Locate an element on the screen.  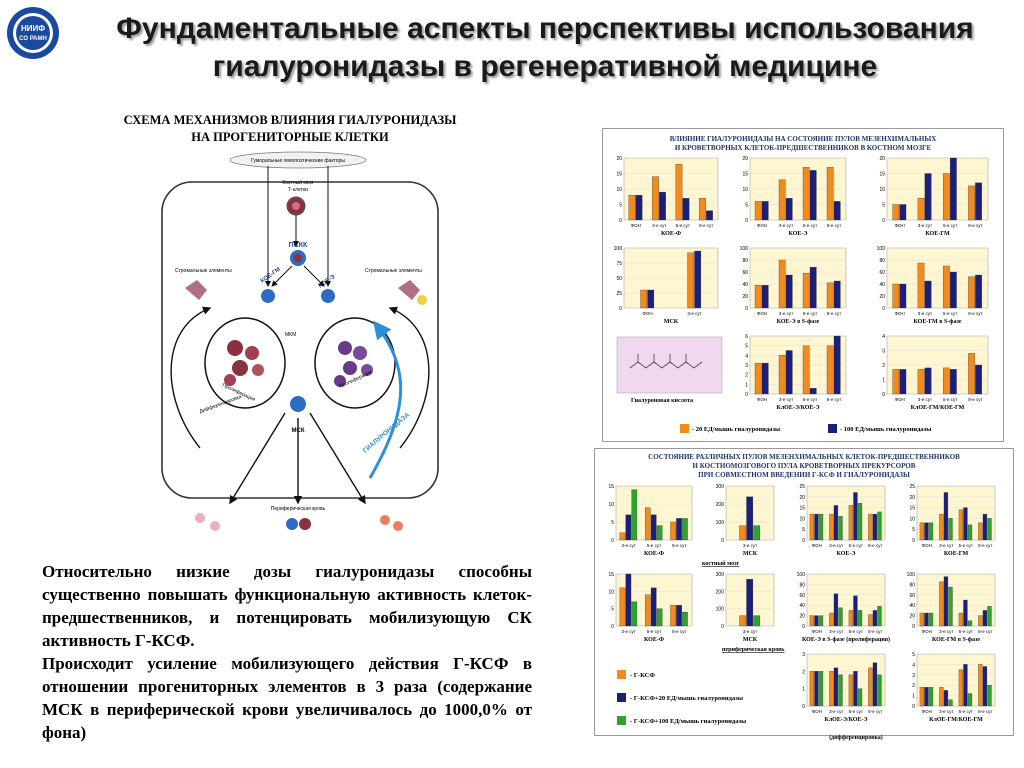
organism-border is located at coordinates (300, 340).